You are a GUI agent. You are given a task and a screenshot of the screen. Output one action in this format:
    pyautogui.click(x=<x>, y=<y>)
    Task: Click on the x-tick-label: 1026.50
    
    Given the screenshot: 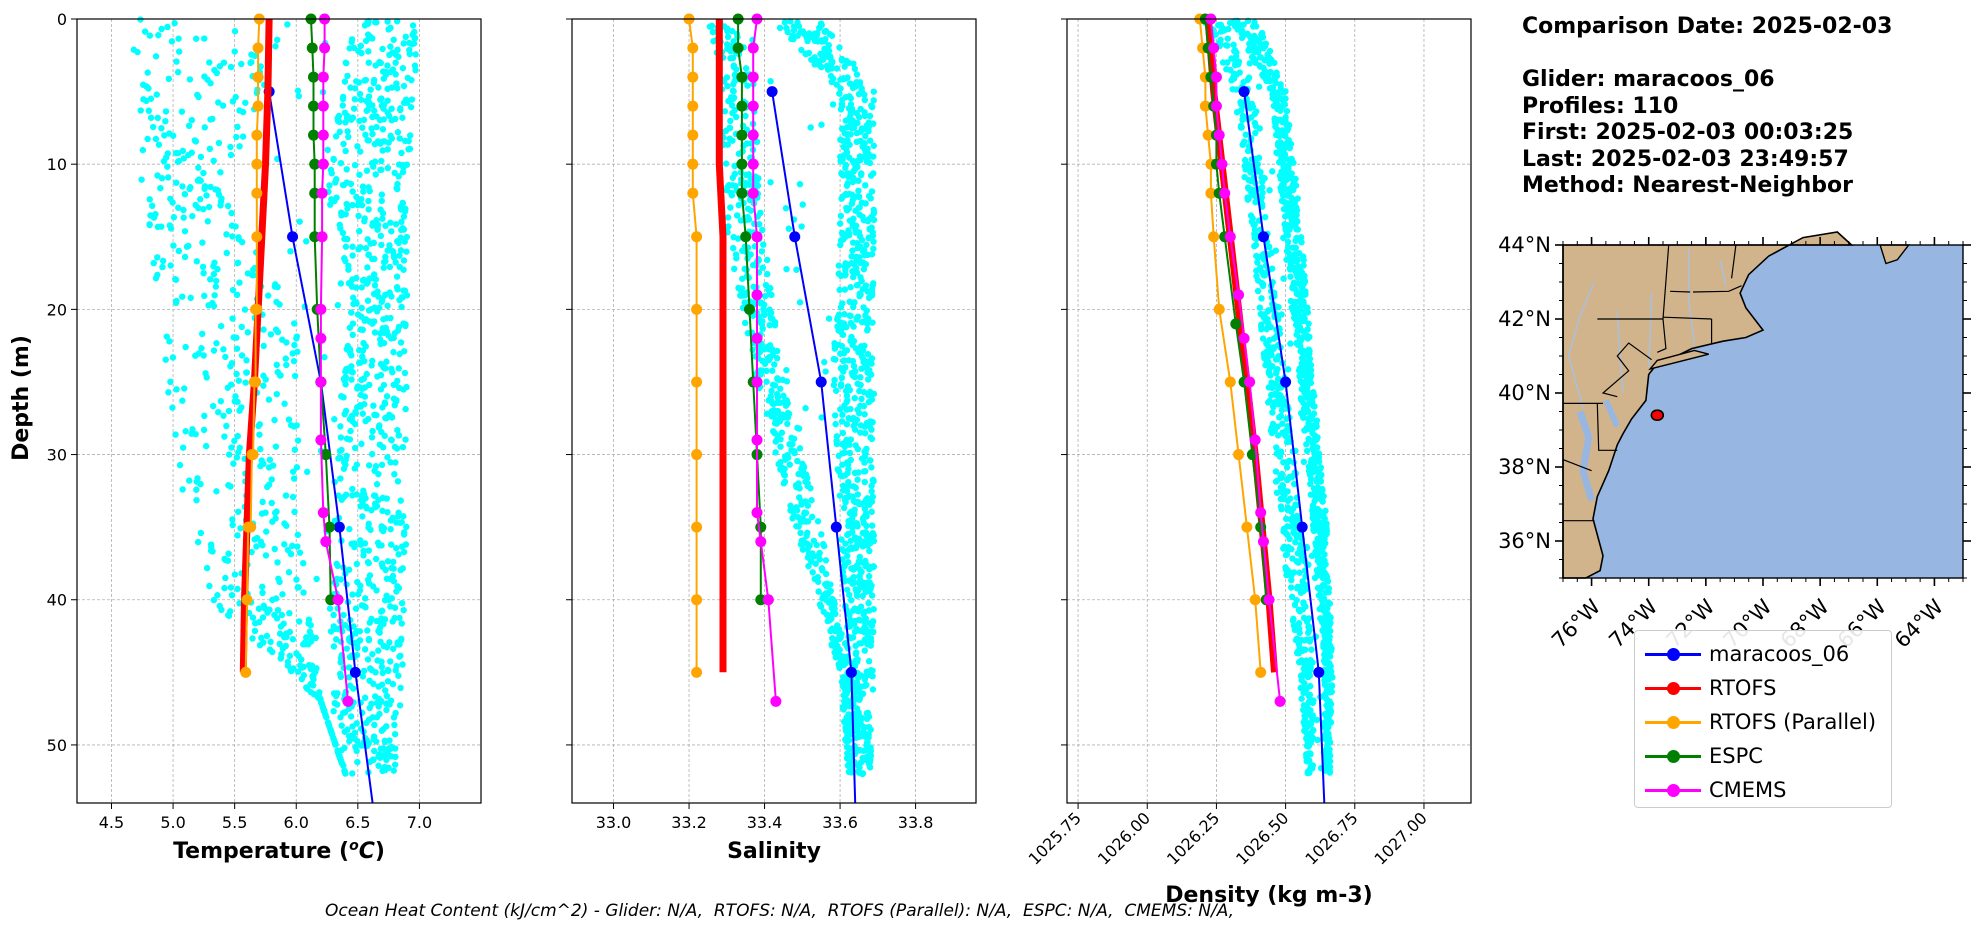 What is the action you would take?
    pyautogui.click(x=1262, y=838)
    